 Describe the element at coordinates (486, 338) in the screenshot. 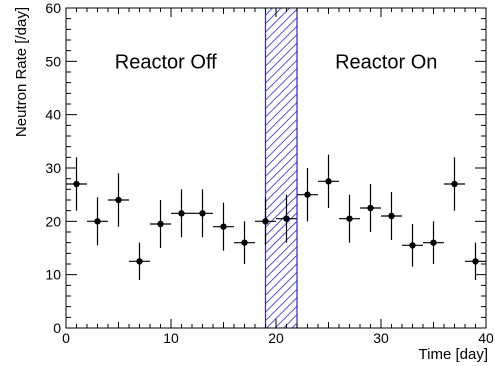

I see `x-tick-label: 40` at that location.